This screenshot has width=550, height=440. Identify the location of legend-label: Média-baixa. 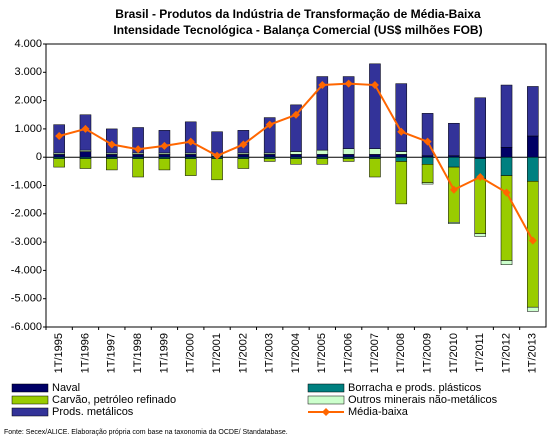
(378, 412).